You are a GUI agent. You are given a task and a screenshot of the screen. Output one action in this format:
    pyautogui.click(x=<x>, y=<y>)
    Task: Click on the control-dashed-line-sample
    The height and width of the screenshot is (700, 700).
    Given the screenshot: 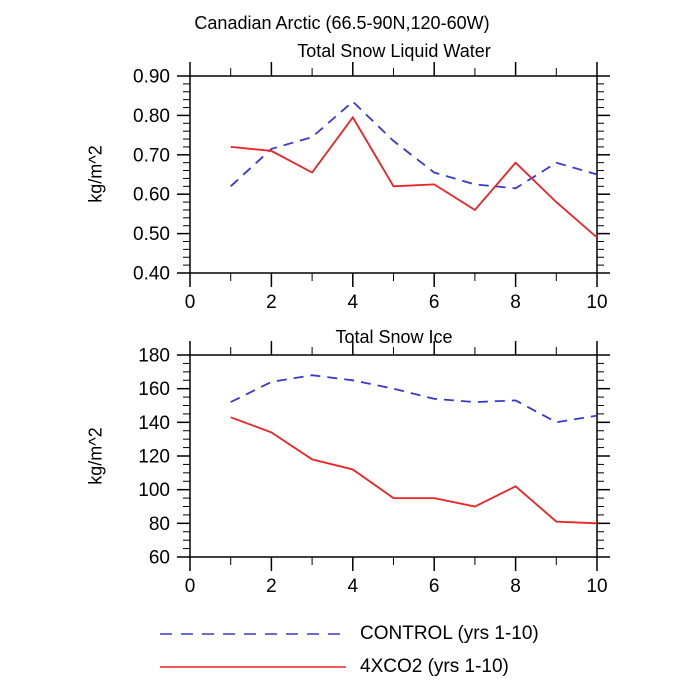 What is the action you would take?
    pyautogui.click(x=253, y=633)
    